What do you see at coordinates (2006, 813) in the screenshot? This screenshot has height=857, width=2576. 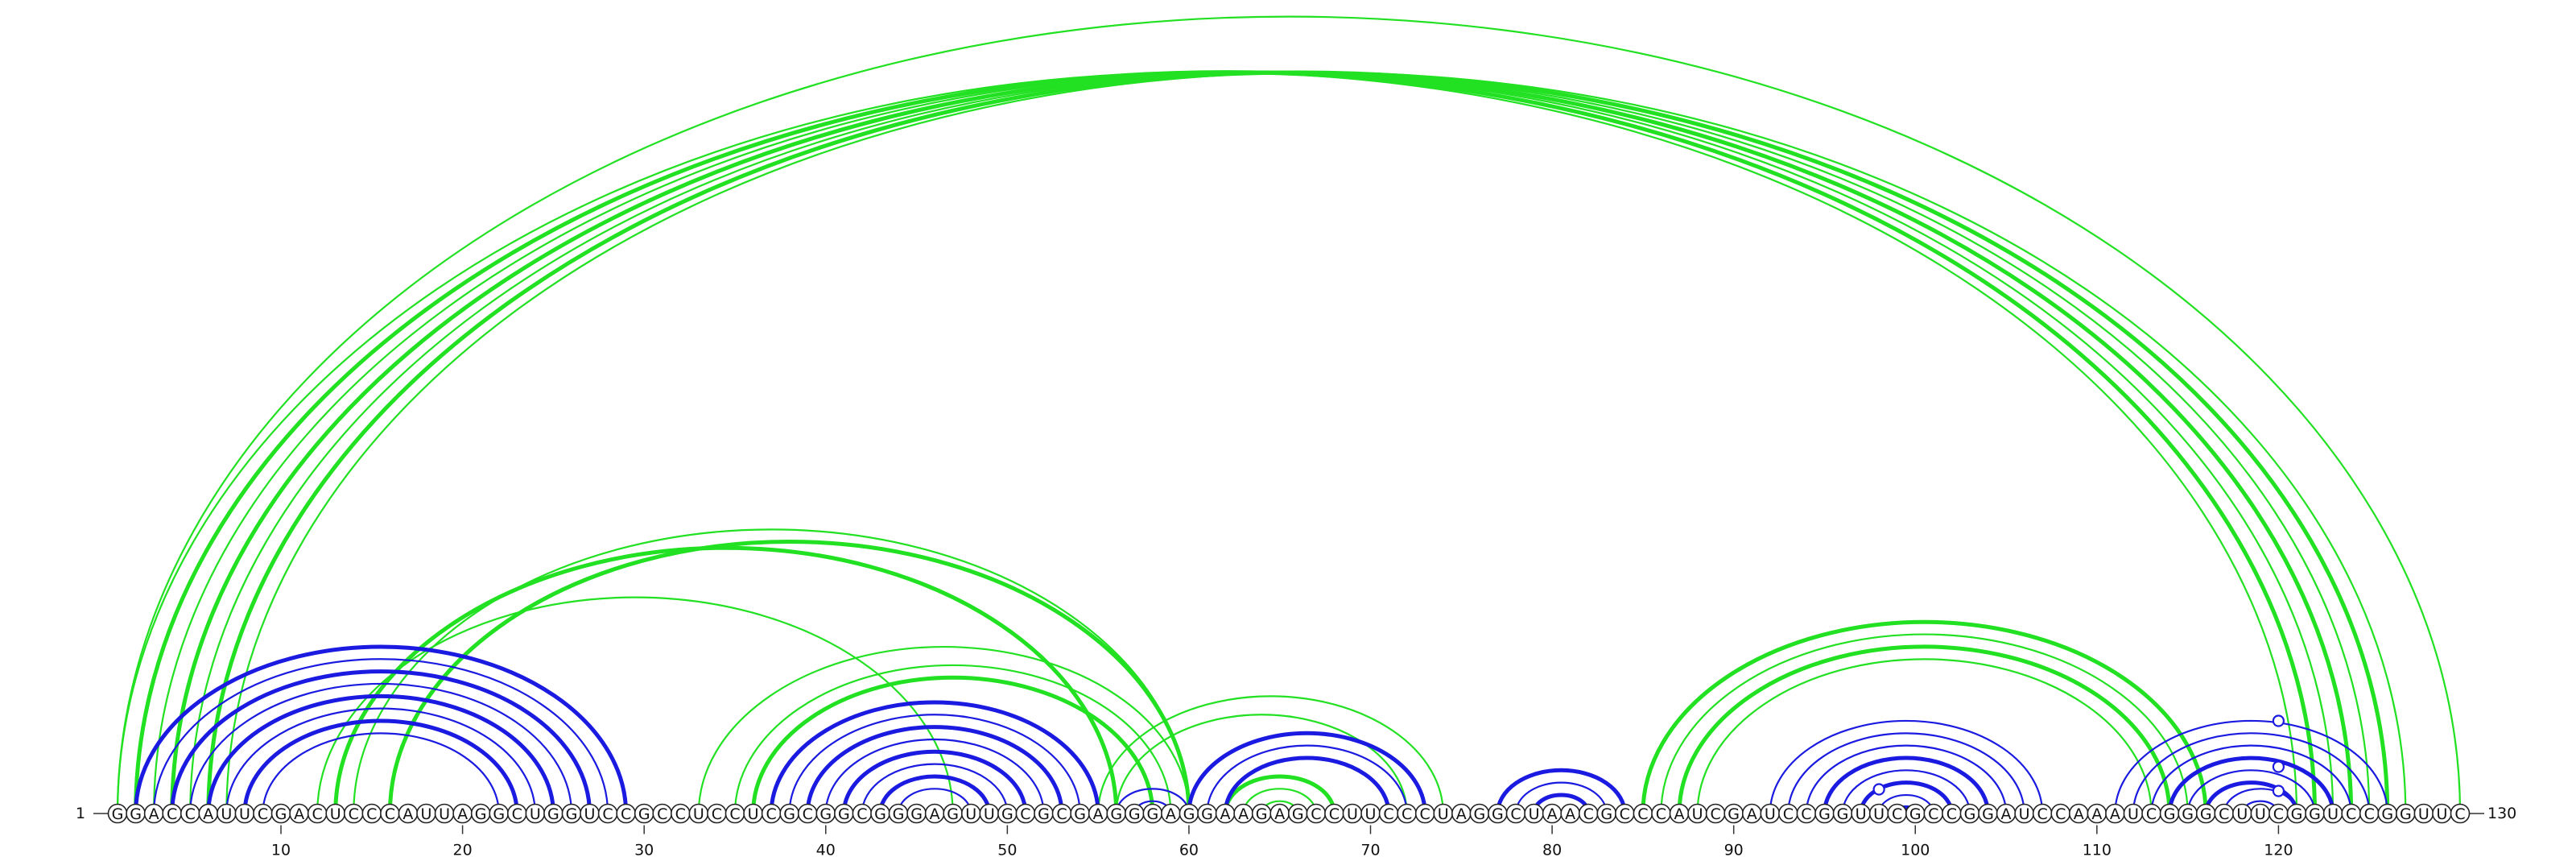 I see `base-105: A` at bounding box center [2006, 813].